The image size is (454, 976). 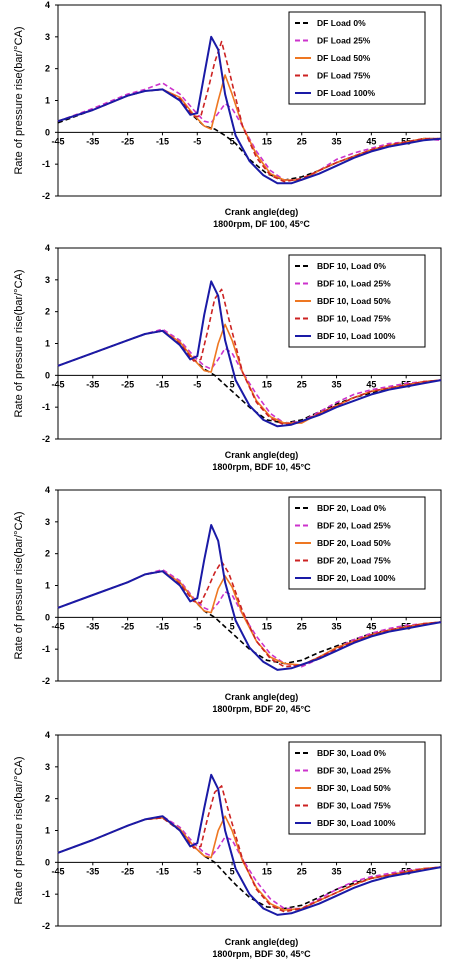 What do you see at coordinates (354, 806) in the screenshot?
I see `legend-label: BDF 30, Load 75%` at bounding box center [354, 806].